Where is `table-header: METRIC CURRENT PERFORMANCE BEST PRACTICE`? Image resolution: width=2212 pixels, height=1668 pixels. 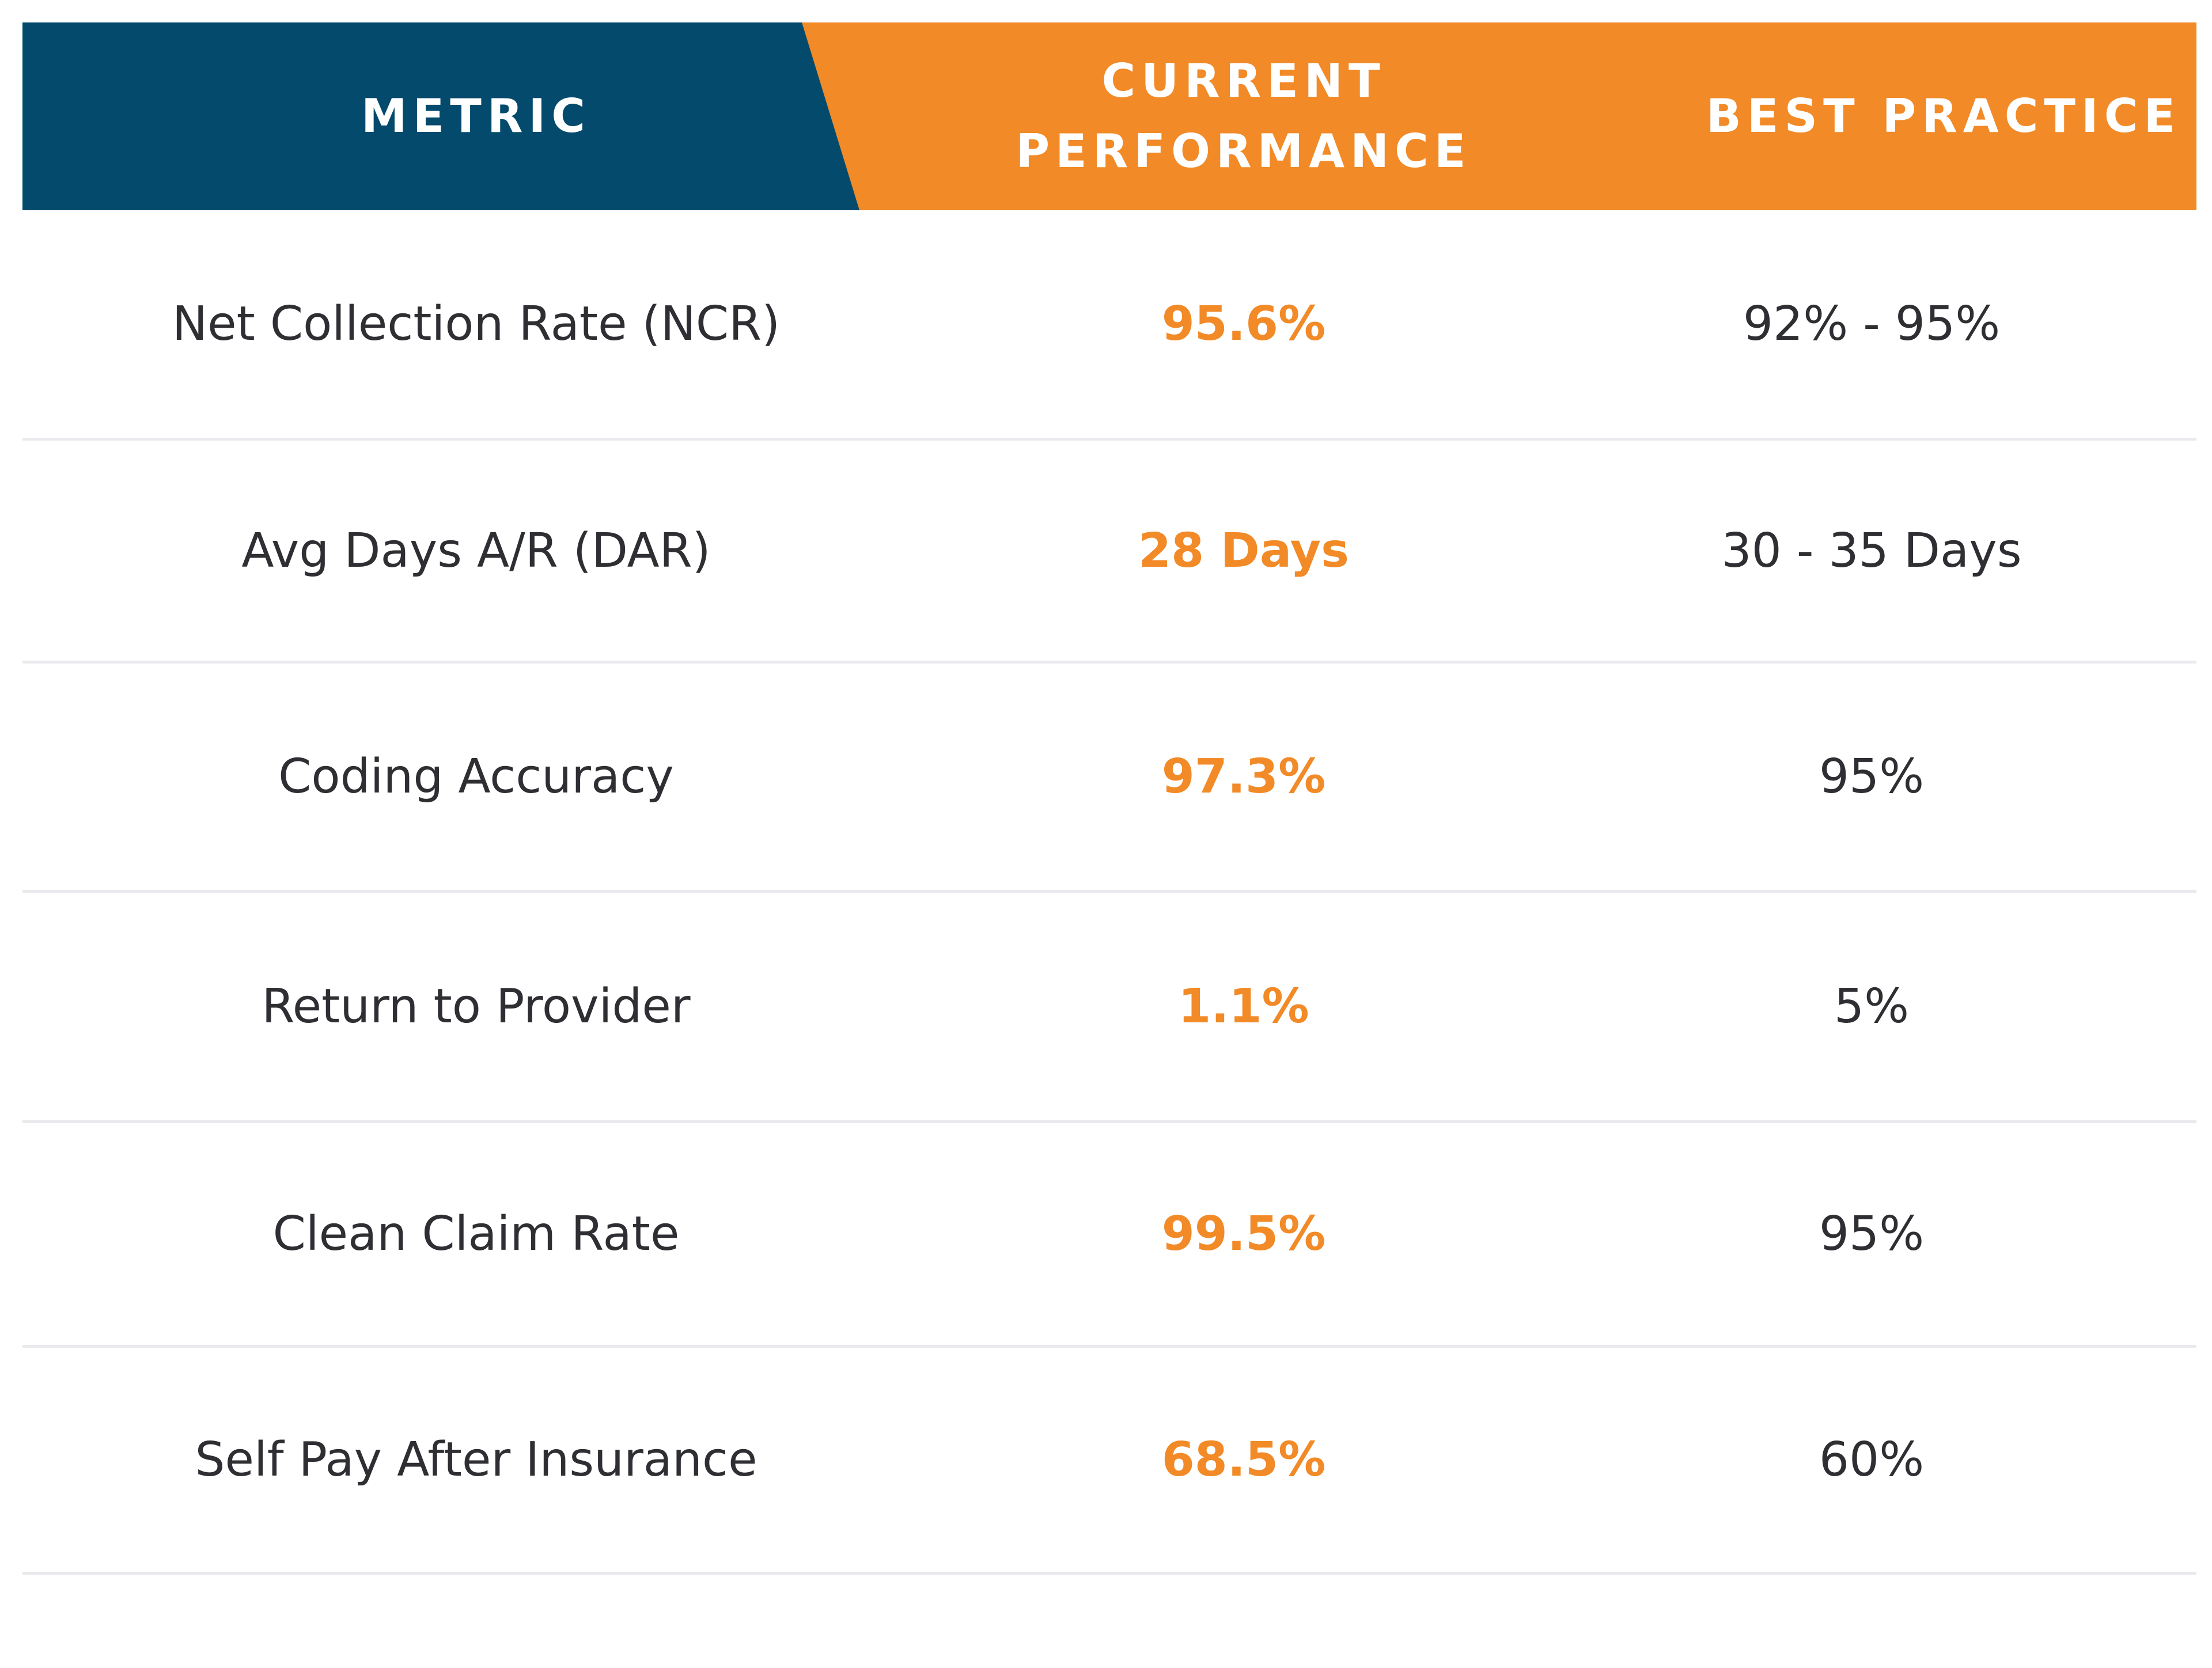
table-header: METRIC CURRENT PERFORMANCE BEST PRACTICE is located at coordinates (1109, 116).